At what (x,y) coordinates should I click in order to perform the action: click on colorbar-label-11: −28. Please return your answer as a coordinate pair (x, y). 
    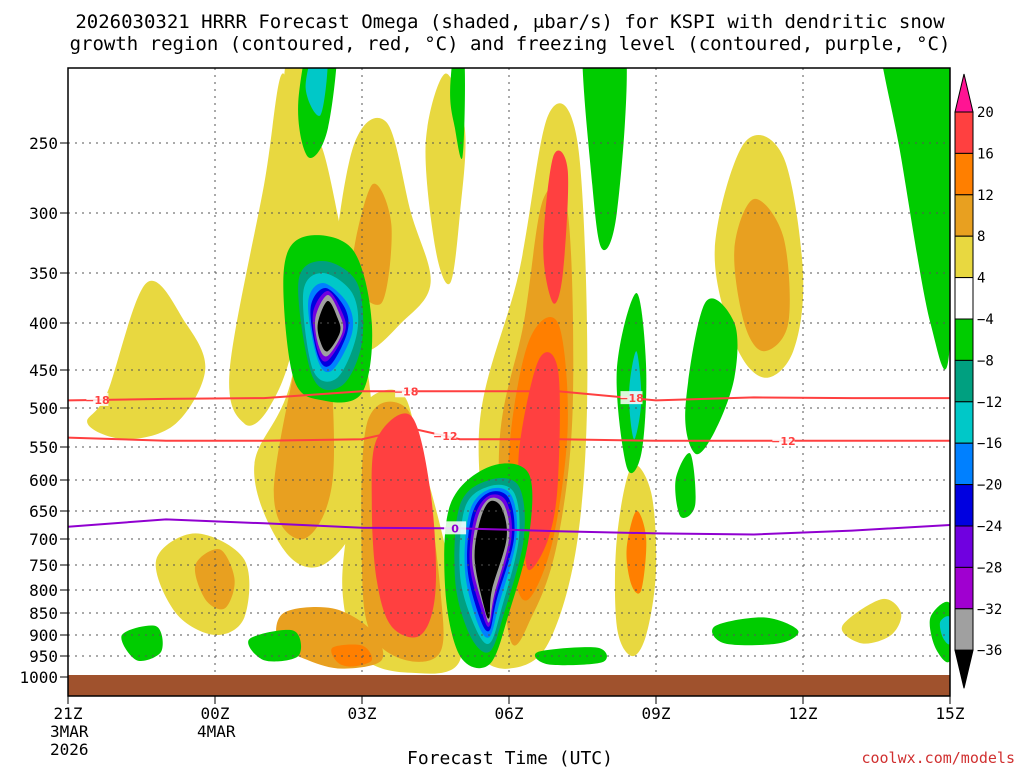
    Looking at the image, I should click on (989, 568).